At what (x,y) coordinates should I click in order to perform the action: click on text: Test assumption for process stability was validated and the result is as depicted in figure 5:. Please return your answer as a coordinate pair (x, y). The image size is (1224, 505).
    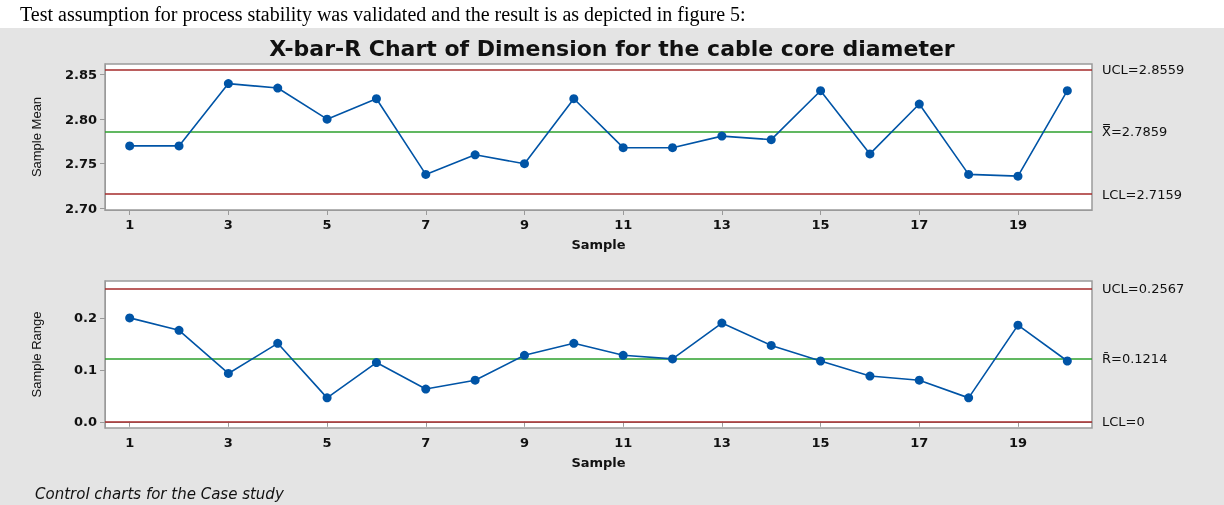
    Looking at the image, I should click on (612, 14).